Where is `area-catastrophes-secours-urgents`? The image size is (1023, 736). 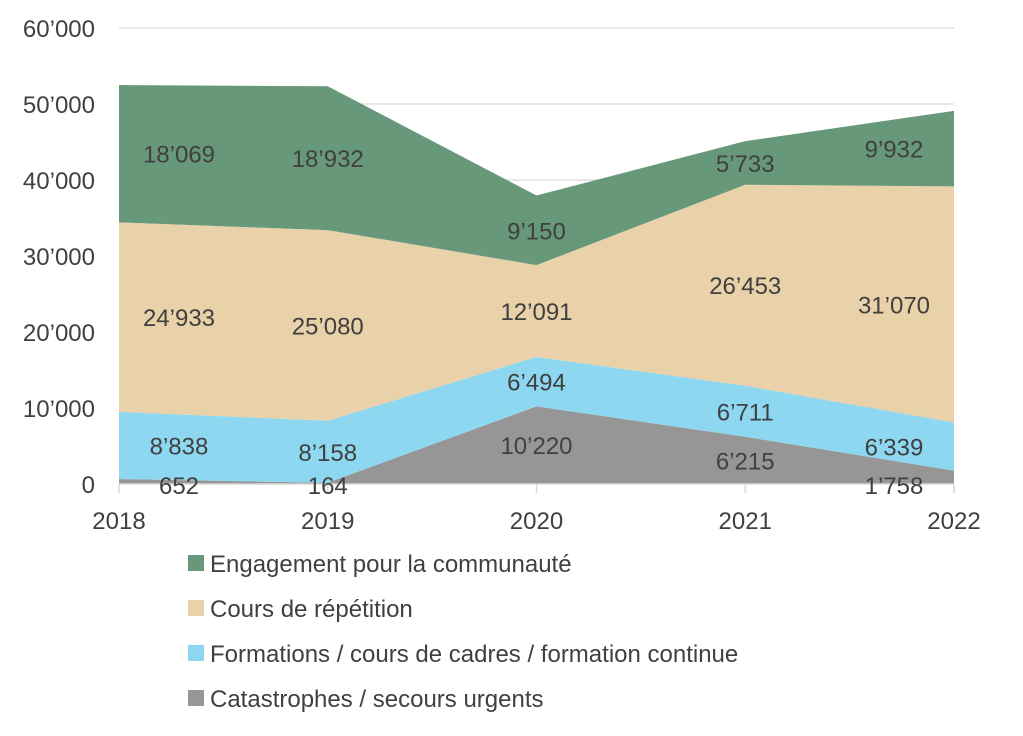 area-catastrophes-secours-urgents is located at coordinates (536, 445).